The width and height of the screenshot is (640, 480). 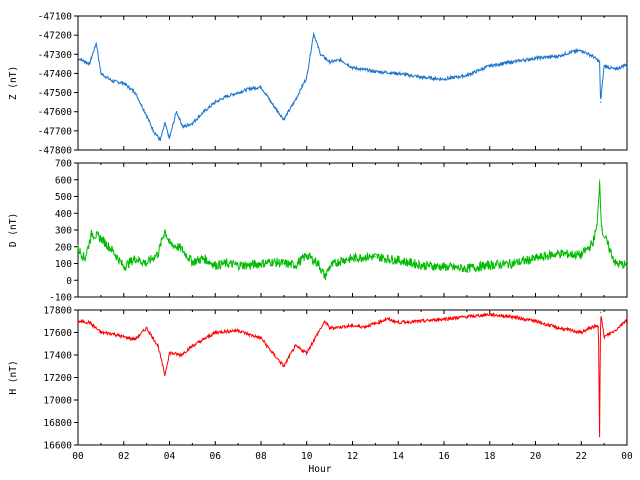 What do you see at coordinates (63, 231) in the screenshot?
I see `y-tick-label: 300` at bounding box center [63, 231].